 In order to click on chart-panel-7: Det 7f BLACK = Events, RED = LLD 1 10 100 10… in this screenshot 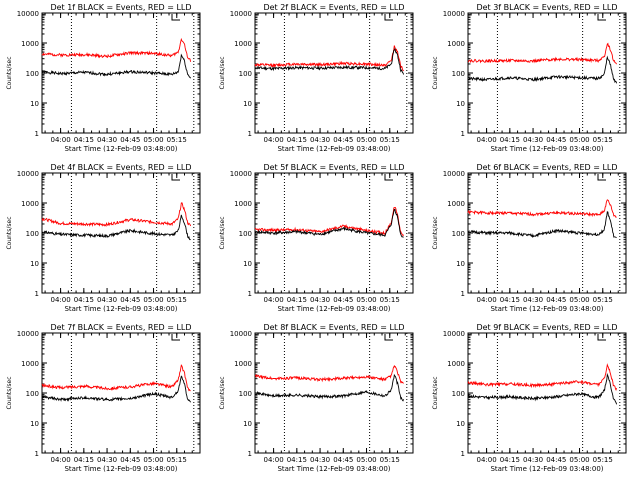, I will do `click(103, 398)`.